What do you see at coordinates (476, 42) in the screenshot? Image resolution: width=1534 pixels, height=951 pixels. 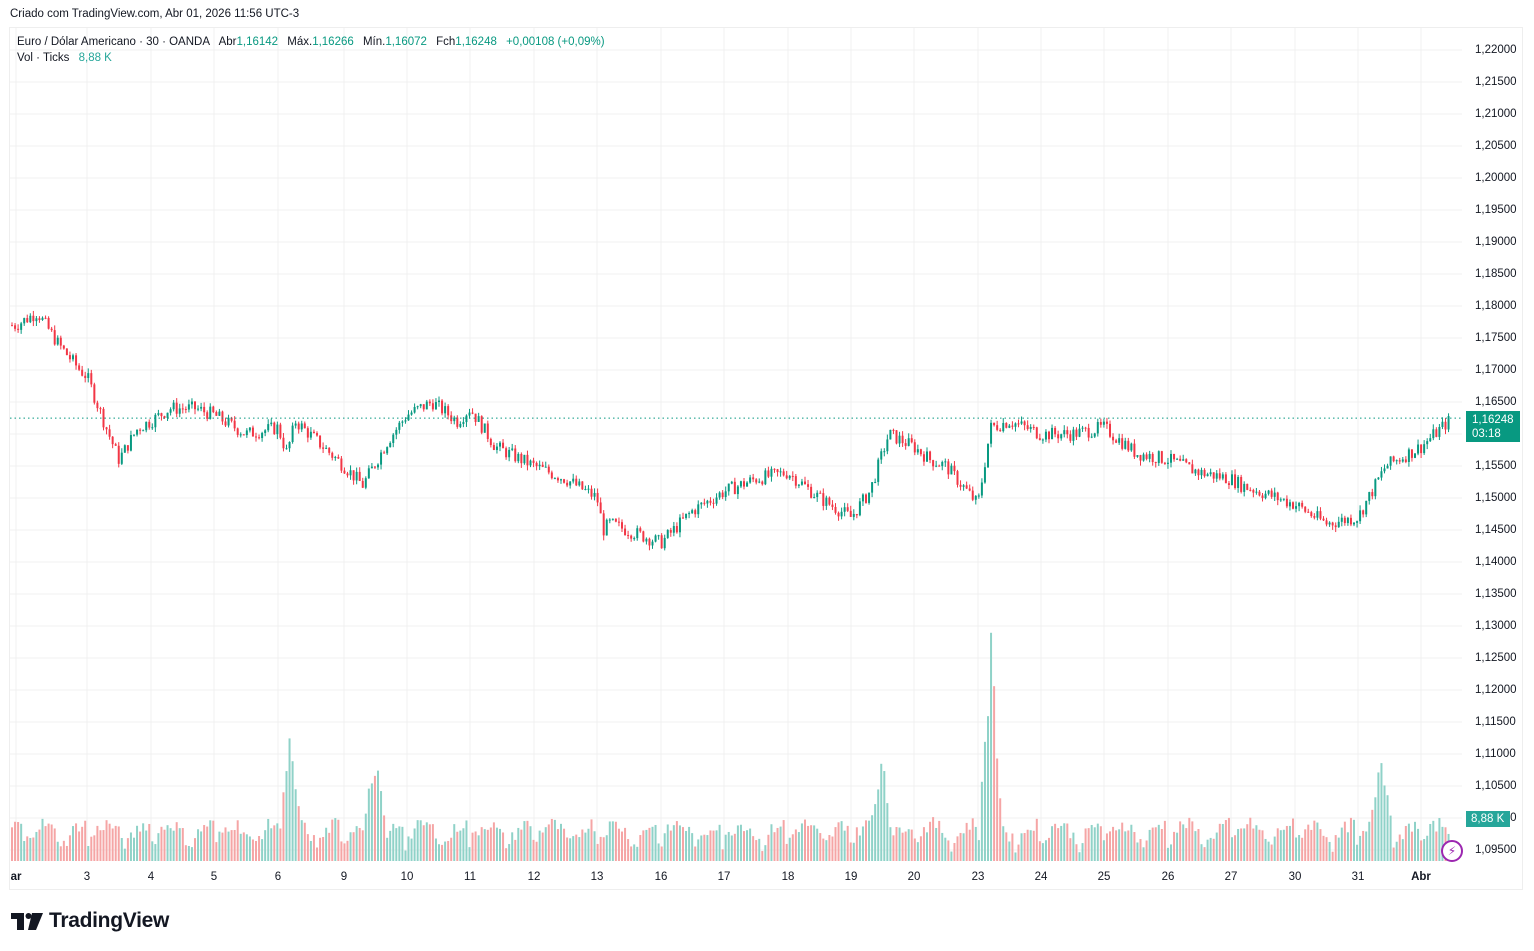 I see `legend-close-value: 1,16248` at bounding box center [476, 42].